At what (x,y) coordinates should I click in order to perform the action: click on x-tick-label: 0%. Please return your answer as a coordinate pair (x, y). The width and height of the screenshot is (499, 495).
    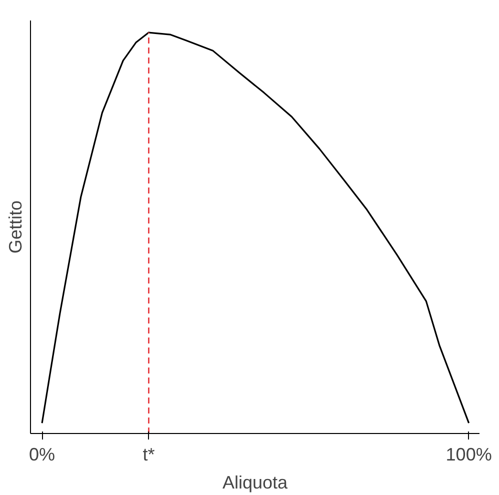
    Looking at the image, I should click on (42, 454).